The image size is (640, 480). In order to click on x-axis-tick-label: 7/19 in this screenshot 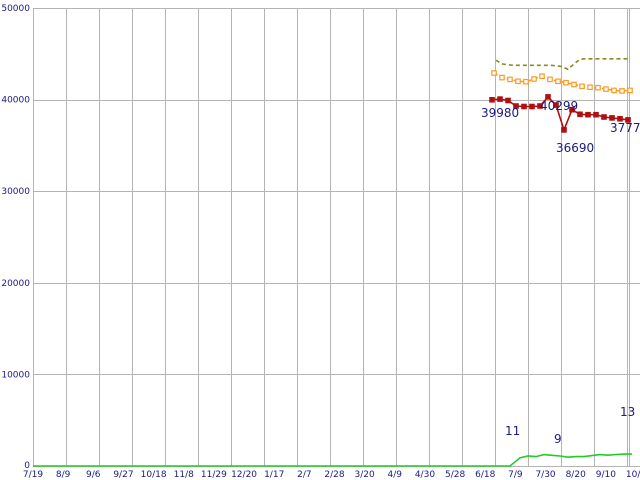, I will do `click(33, 475)`.